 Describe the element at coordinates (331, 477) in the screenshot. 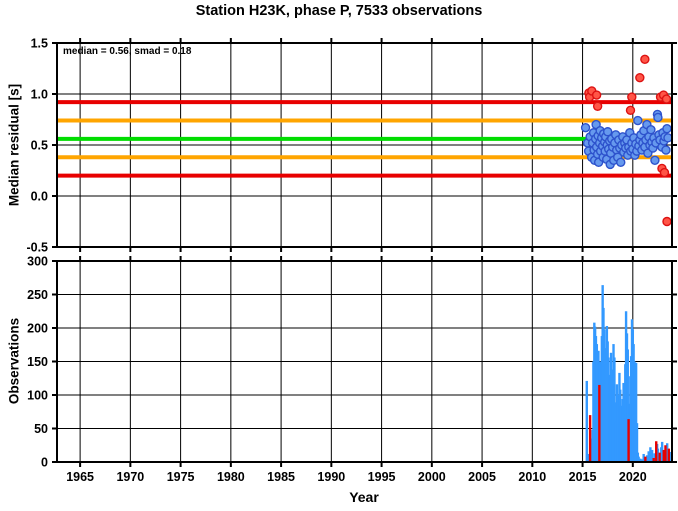

I see `x-tick-label: 1990` at that location.